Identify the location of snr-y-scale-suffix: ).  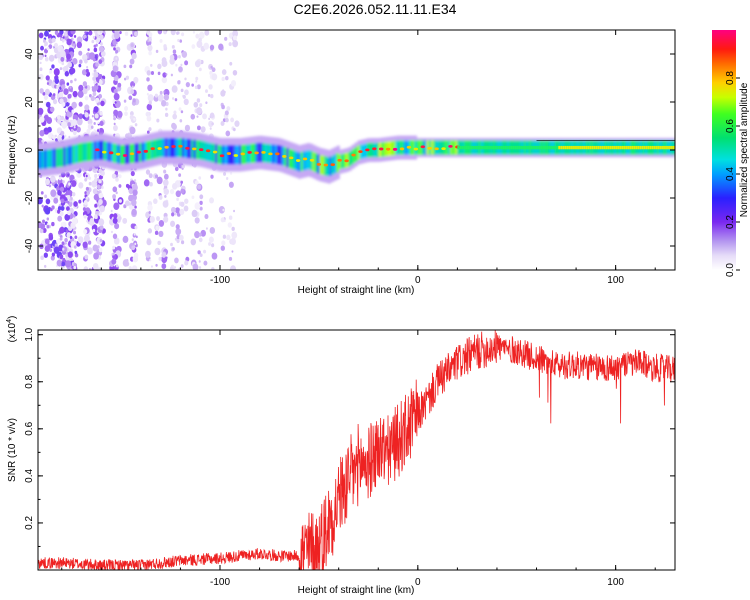
(12, 317).